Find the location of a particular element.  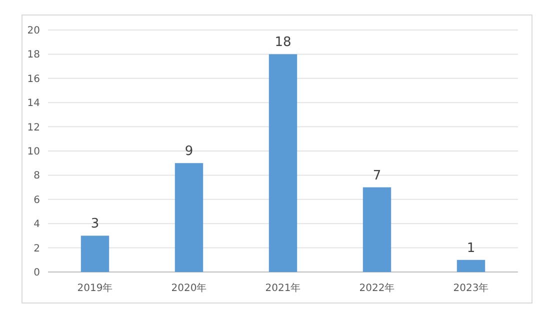

x-tick-label: 2022年 is located at coordinates (377, 288).